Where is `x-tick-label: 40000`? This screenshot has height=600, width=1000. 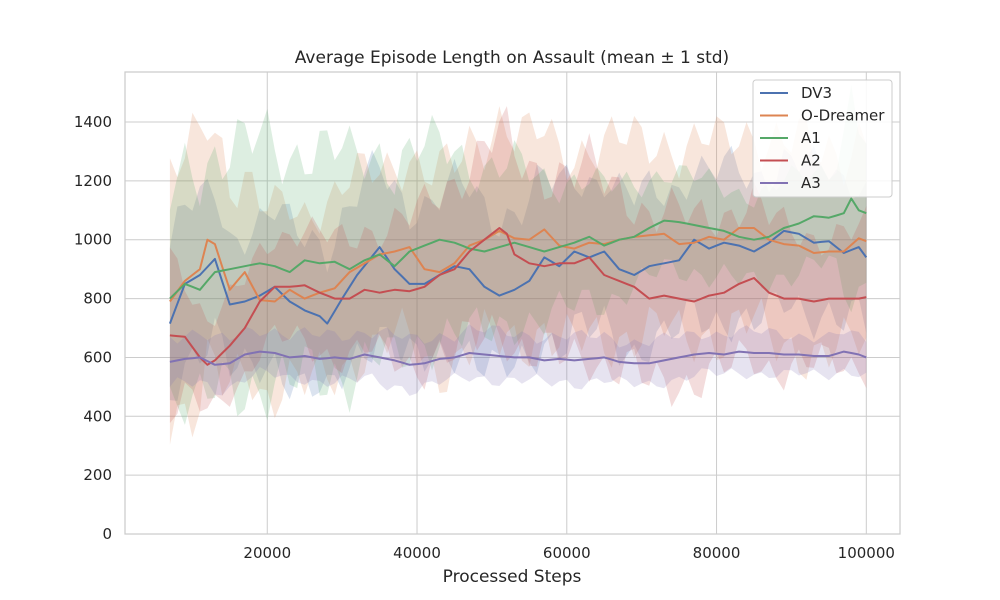 x-tick-label: 40000 is located at coordinates (417, 553).